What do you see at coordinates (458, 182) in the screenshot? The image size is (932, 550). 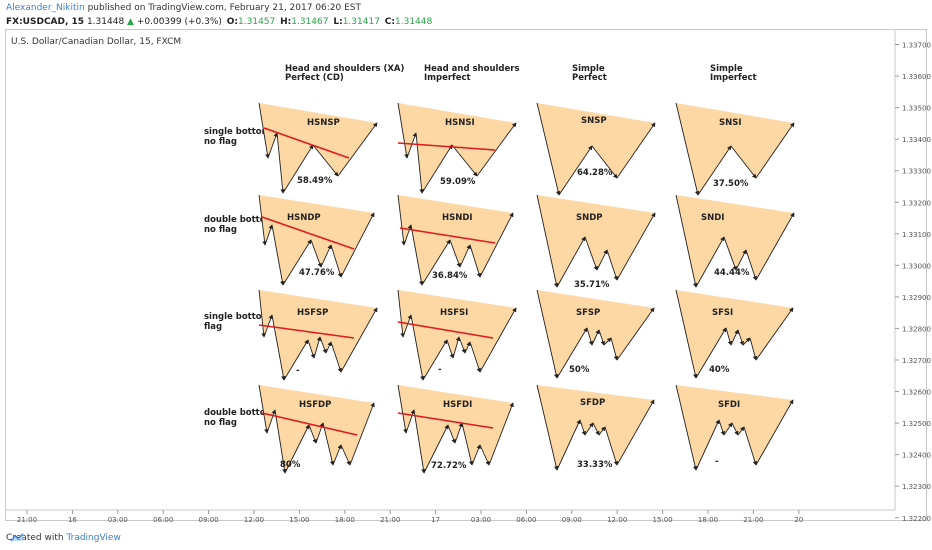 I see `pattern-percentage: 59.09%` at bounding box center [458, 182].